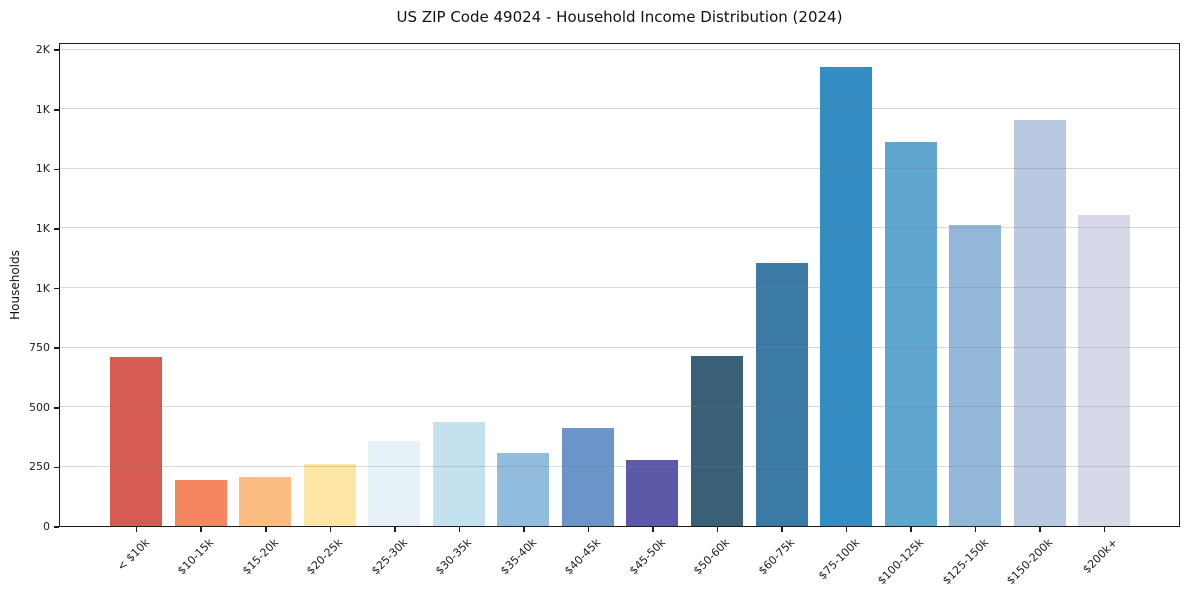 The height and width of the screenshot is (590, 1189). Describe the element at coordinates (716, 441) in the screenshot. I see `bar-$50-60k` at that location.